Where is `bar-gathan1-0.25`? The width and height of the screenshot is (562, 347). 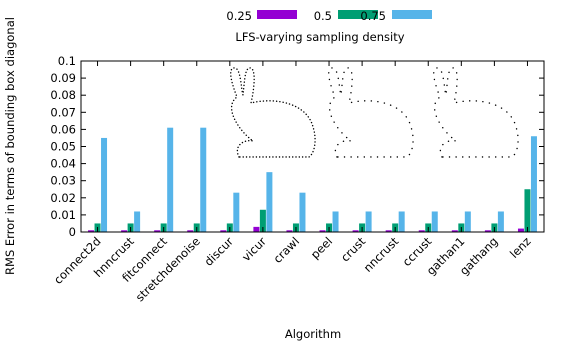 bar-gathan1-0.25 is located at coordinates (454, 231).